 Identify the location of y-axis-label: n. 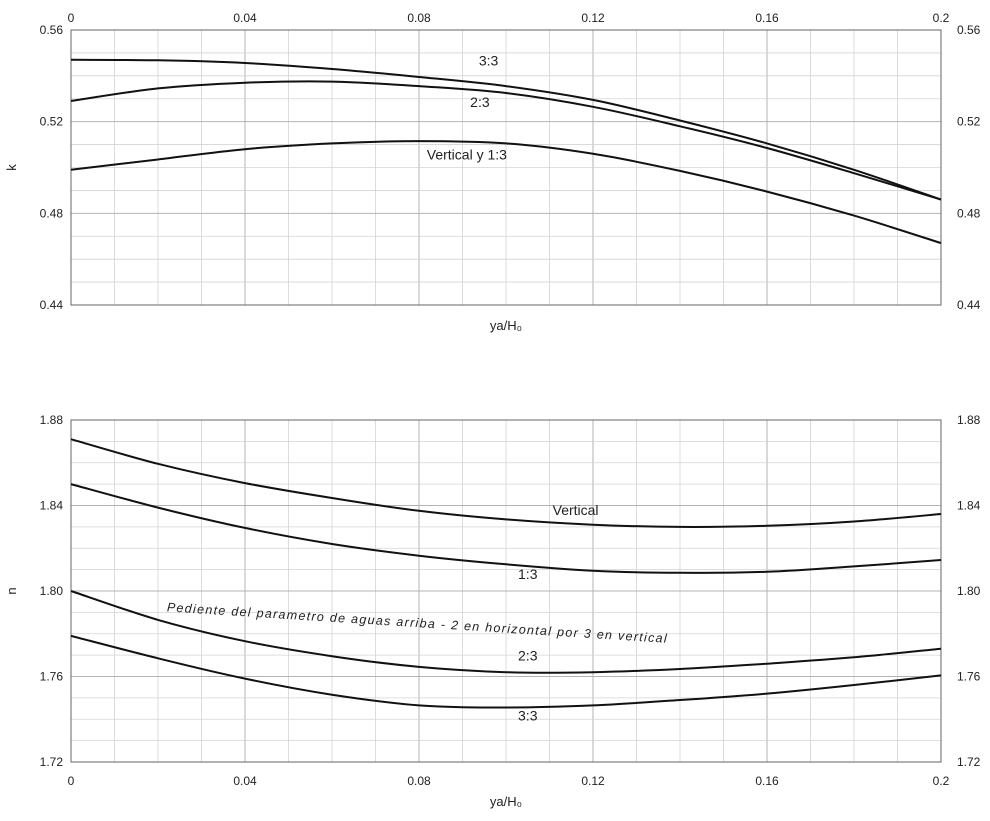
(11, 590).